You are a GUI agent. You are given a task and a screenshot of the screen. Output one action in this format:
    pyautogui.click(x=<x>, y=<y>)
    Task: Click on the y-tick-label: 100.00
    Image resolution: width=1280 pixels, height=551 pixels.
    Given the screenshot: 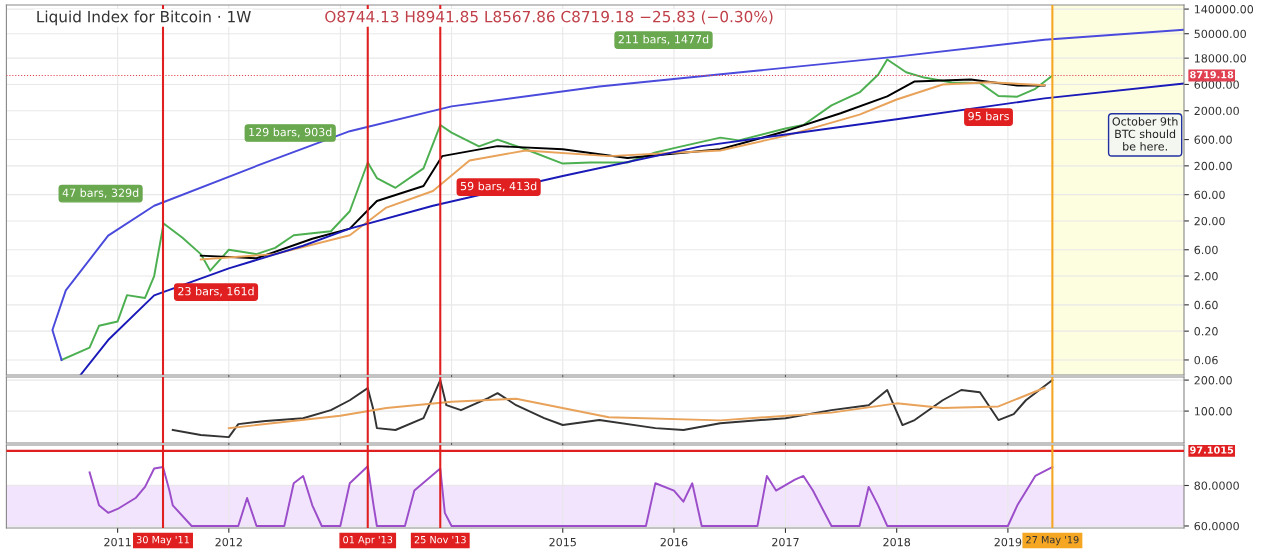 What is the action you would take?
    pyautogui.click(x=1213, y=411)
    